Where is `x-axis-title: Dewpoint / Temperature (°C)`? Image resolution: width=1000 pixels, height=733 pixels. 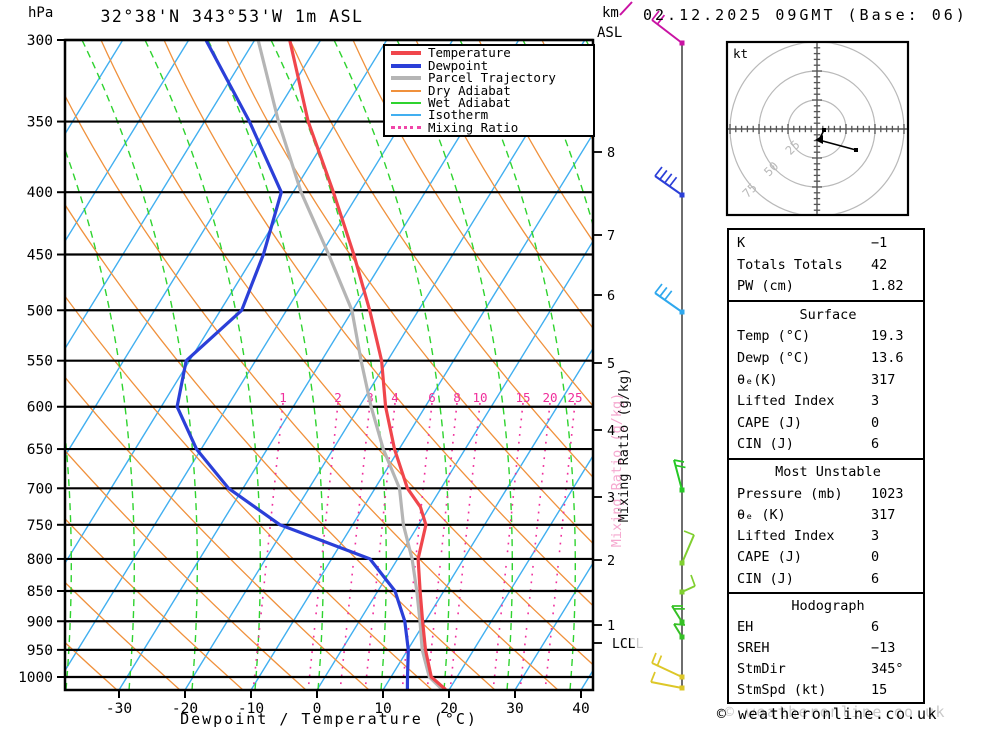
x-axis-title: Dewpoint / Temperature (°C) is located at coordinates (329, 719).